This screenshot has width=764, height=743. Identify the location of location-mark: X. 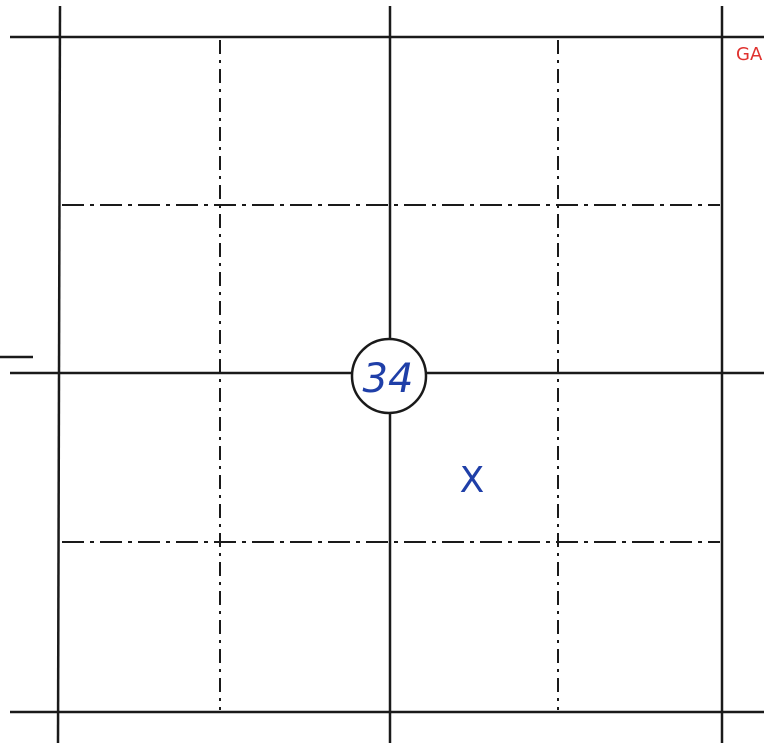
(472, 480).